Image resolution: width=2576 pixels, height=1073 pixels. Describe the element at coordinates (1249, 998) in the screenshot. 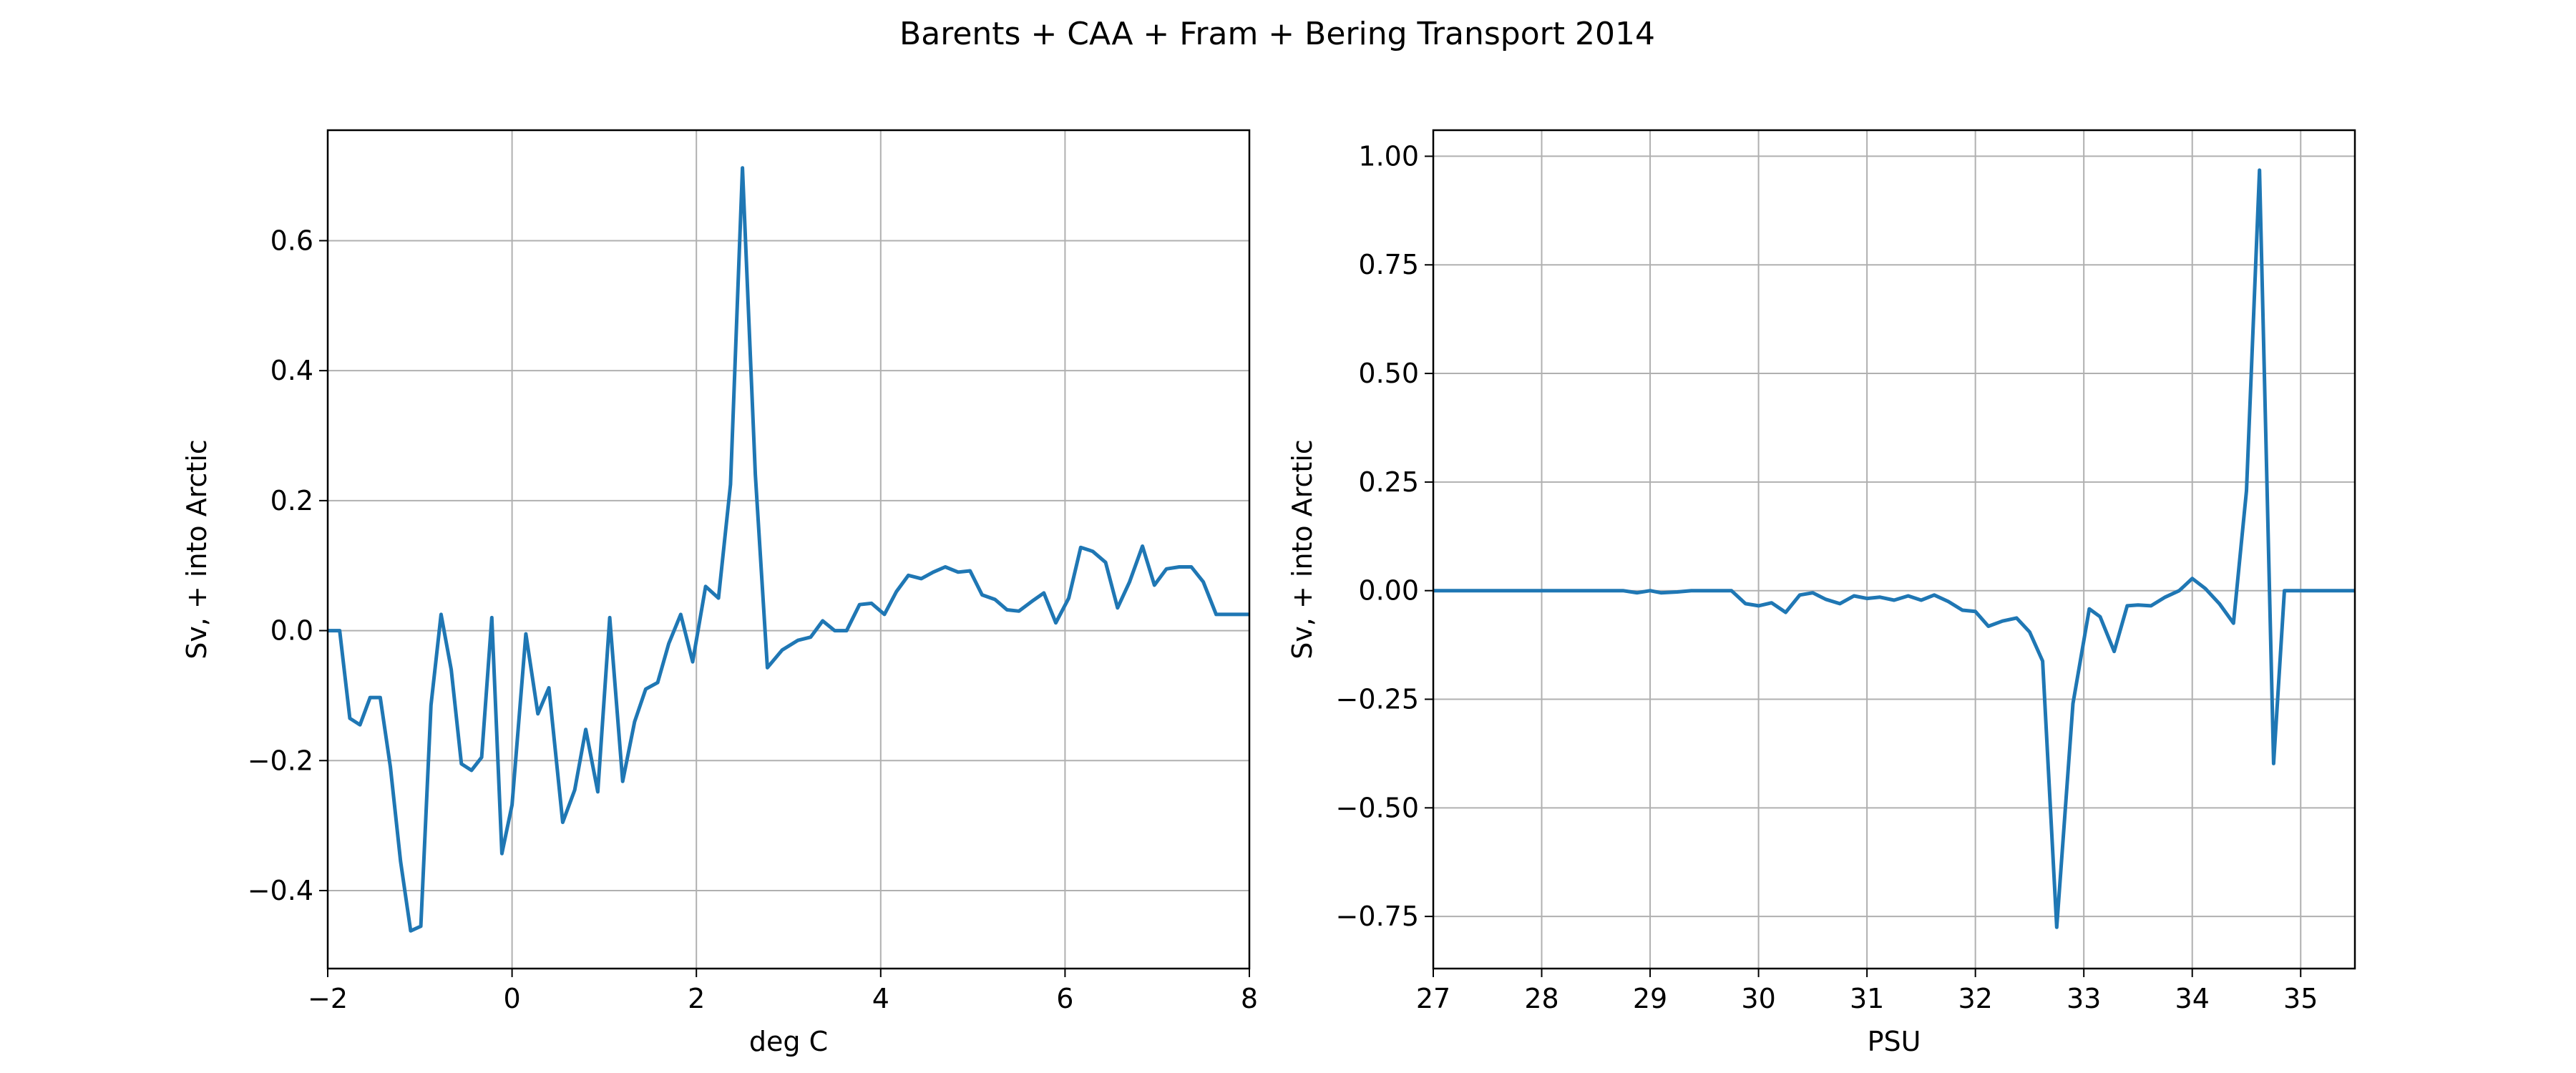

I see `x-tick-label: 8` at that location.